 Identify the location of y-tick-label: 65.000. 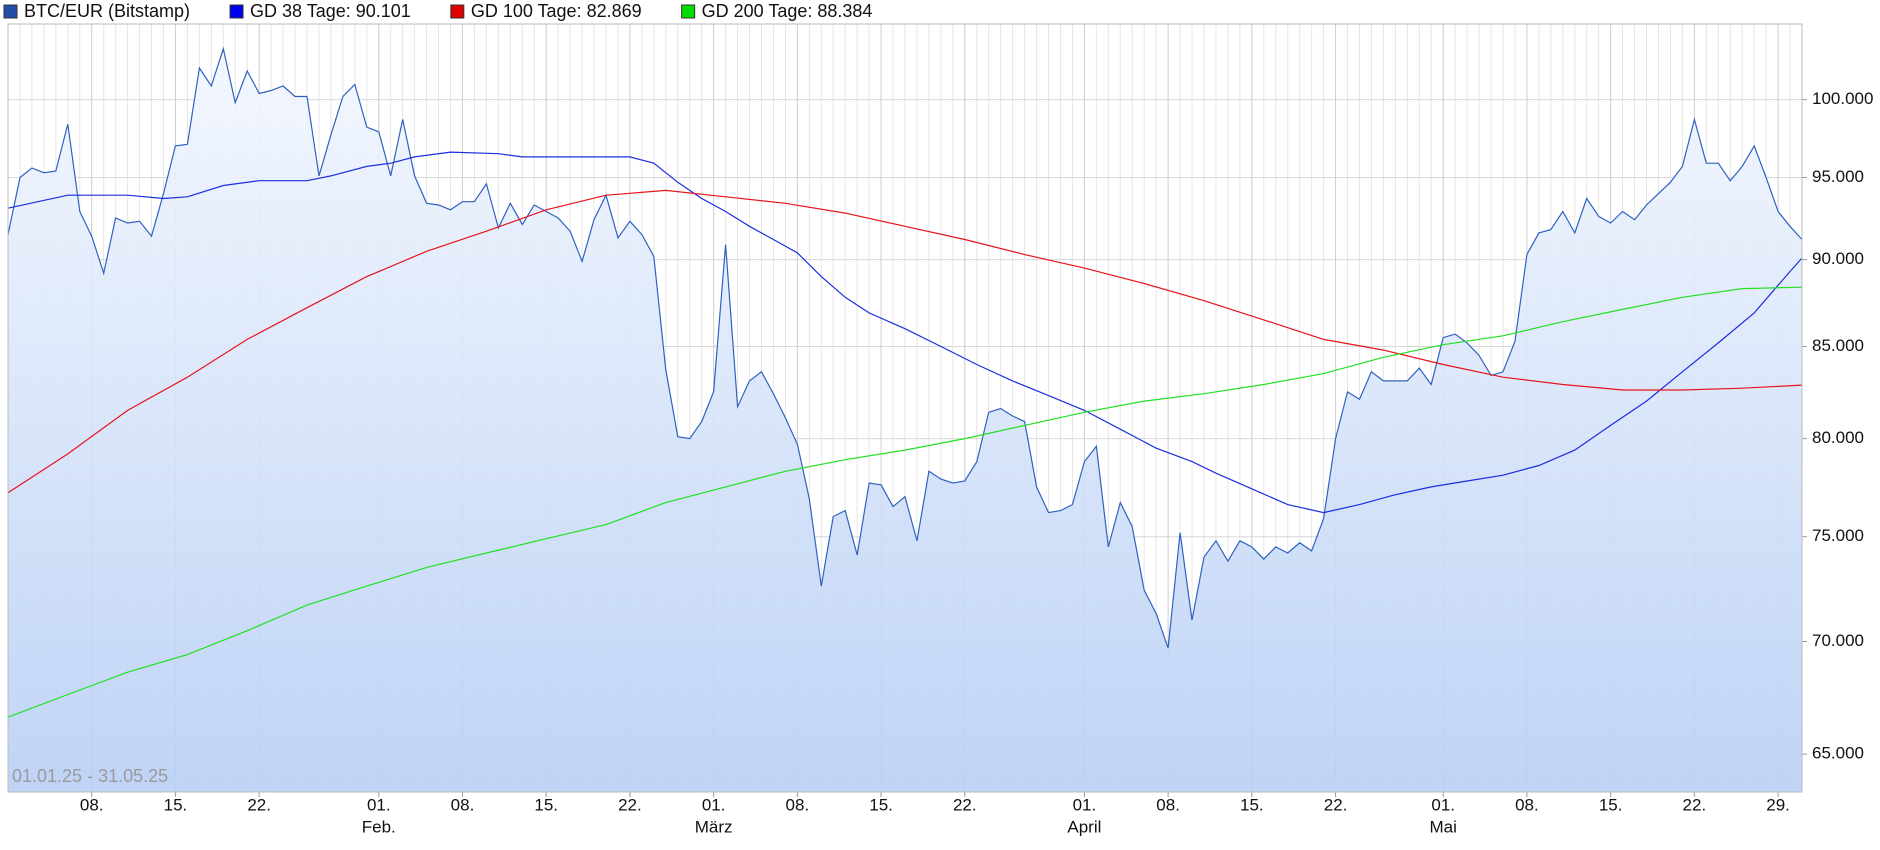
(1838, 753).